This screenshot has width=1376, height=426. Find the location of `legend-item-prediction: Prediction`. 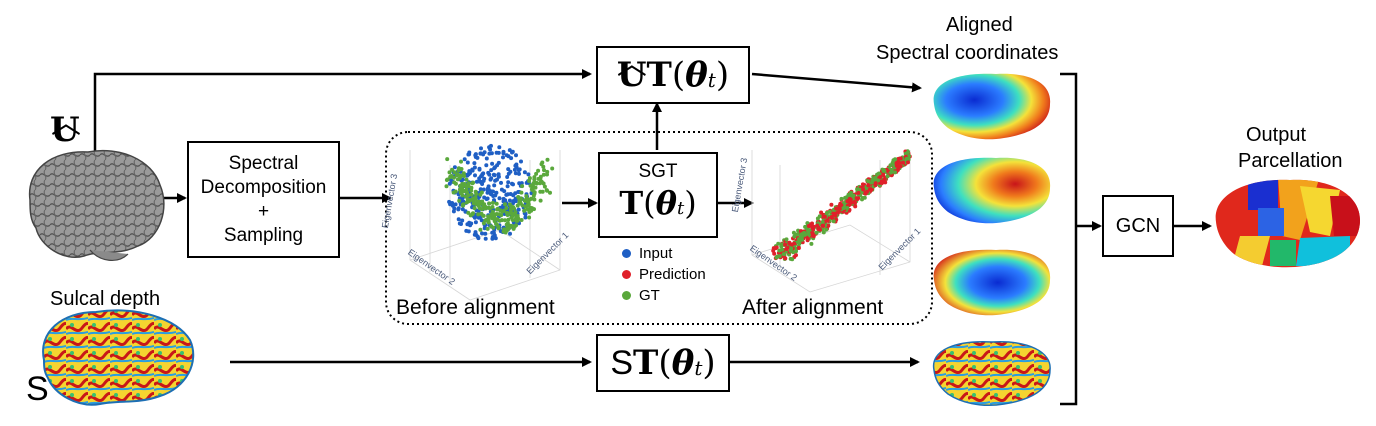

legend-item-prediction: Prediction is located at coordinates (664, 274).